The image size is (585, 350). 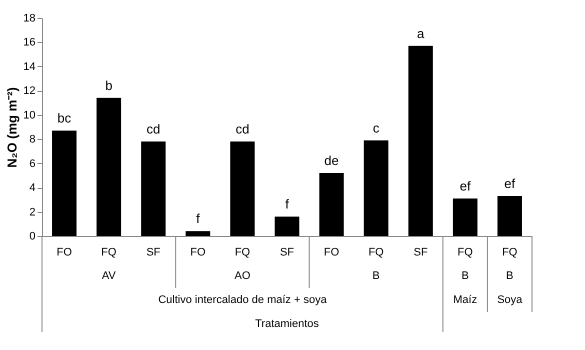 I want to click on y-tick-label: 6, so click(x=32, y=164).